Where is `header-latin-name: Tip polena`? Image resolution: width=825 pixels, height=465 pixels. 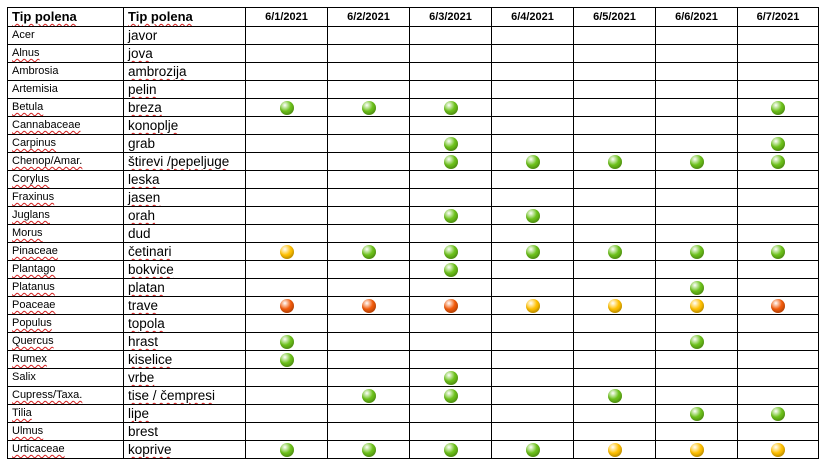
header-latin-name: Tip polena is located at coordinates (65, 17).